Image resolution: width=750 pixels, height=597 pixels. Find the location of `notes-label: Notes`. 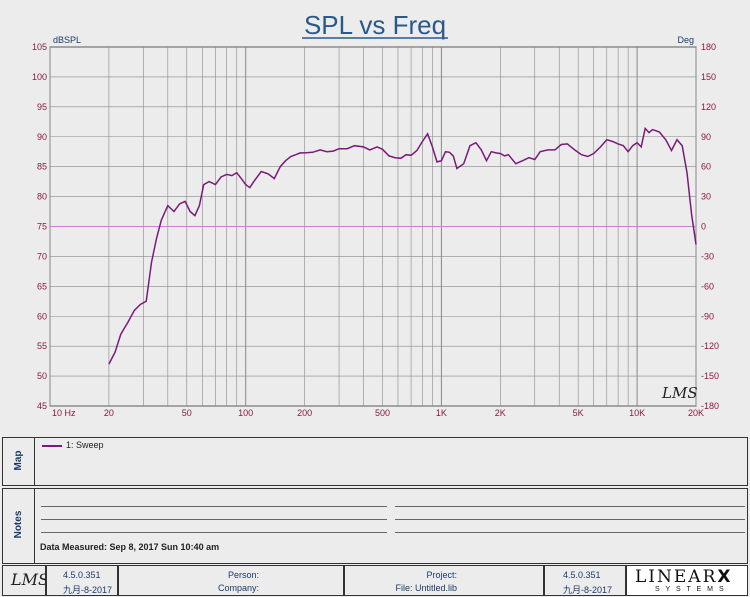

notes-label: Notes is located at coordinates (18, 524).